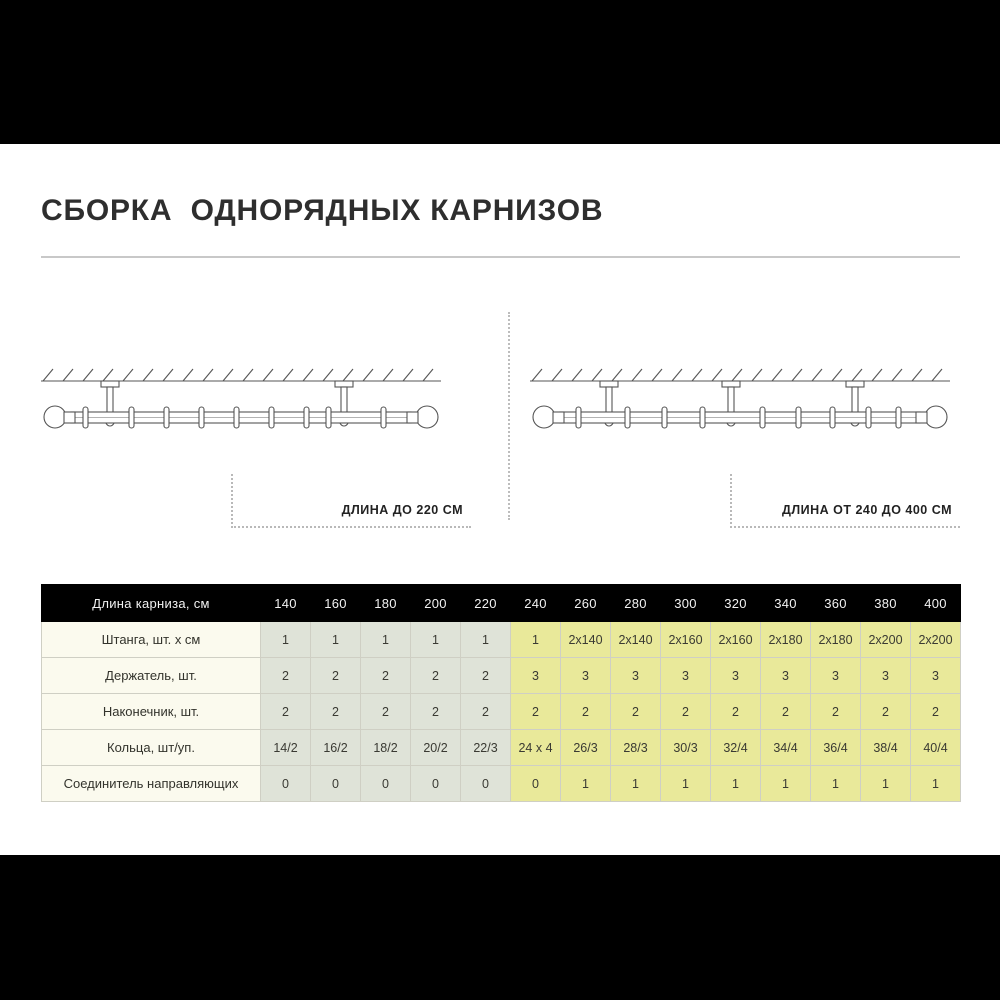 The image size is (1000, 1000). Describe the element at coordinates (735, 603) in the screenshot. I see `header-length-320: 320` at that location.